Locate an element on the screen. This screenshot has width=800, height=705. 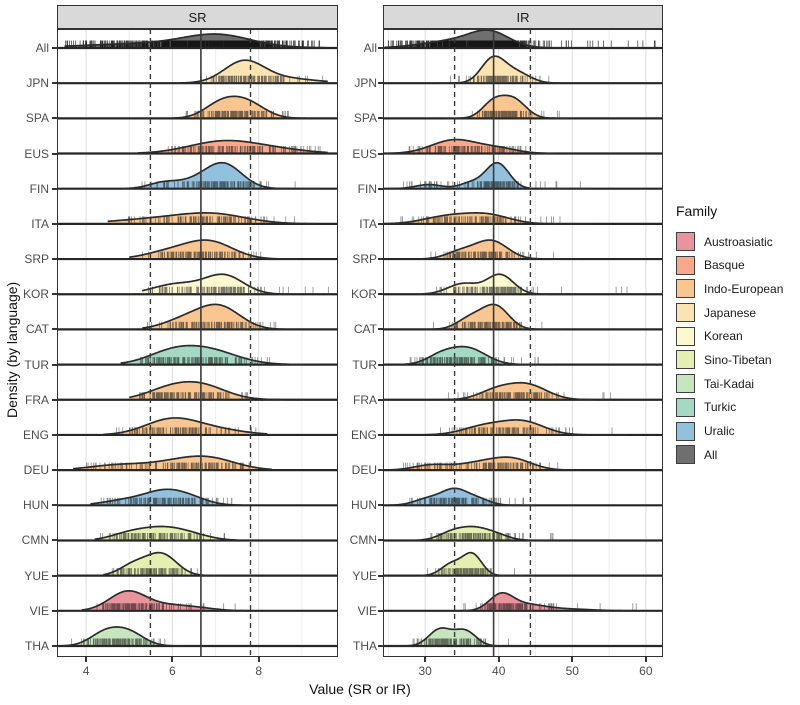
x-tick-label: 60 is located at coordinates (646, 671).